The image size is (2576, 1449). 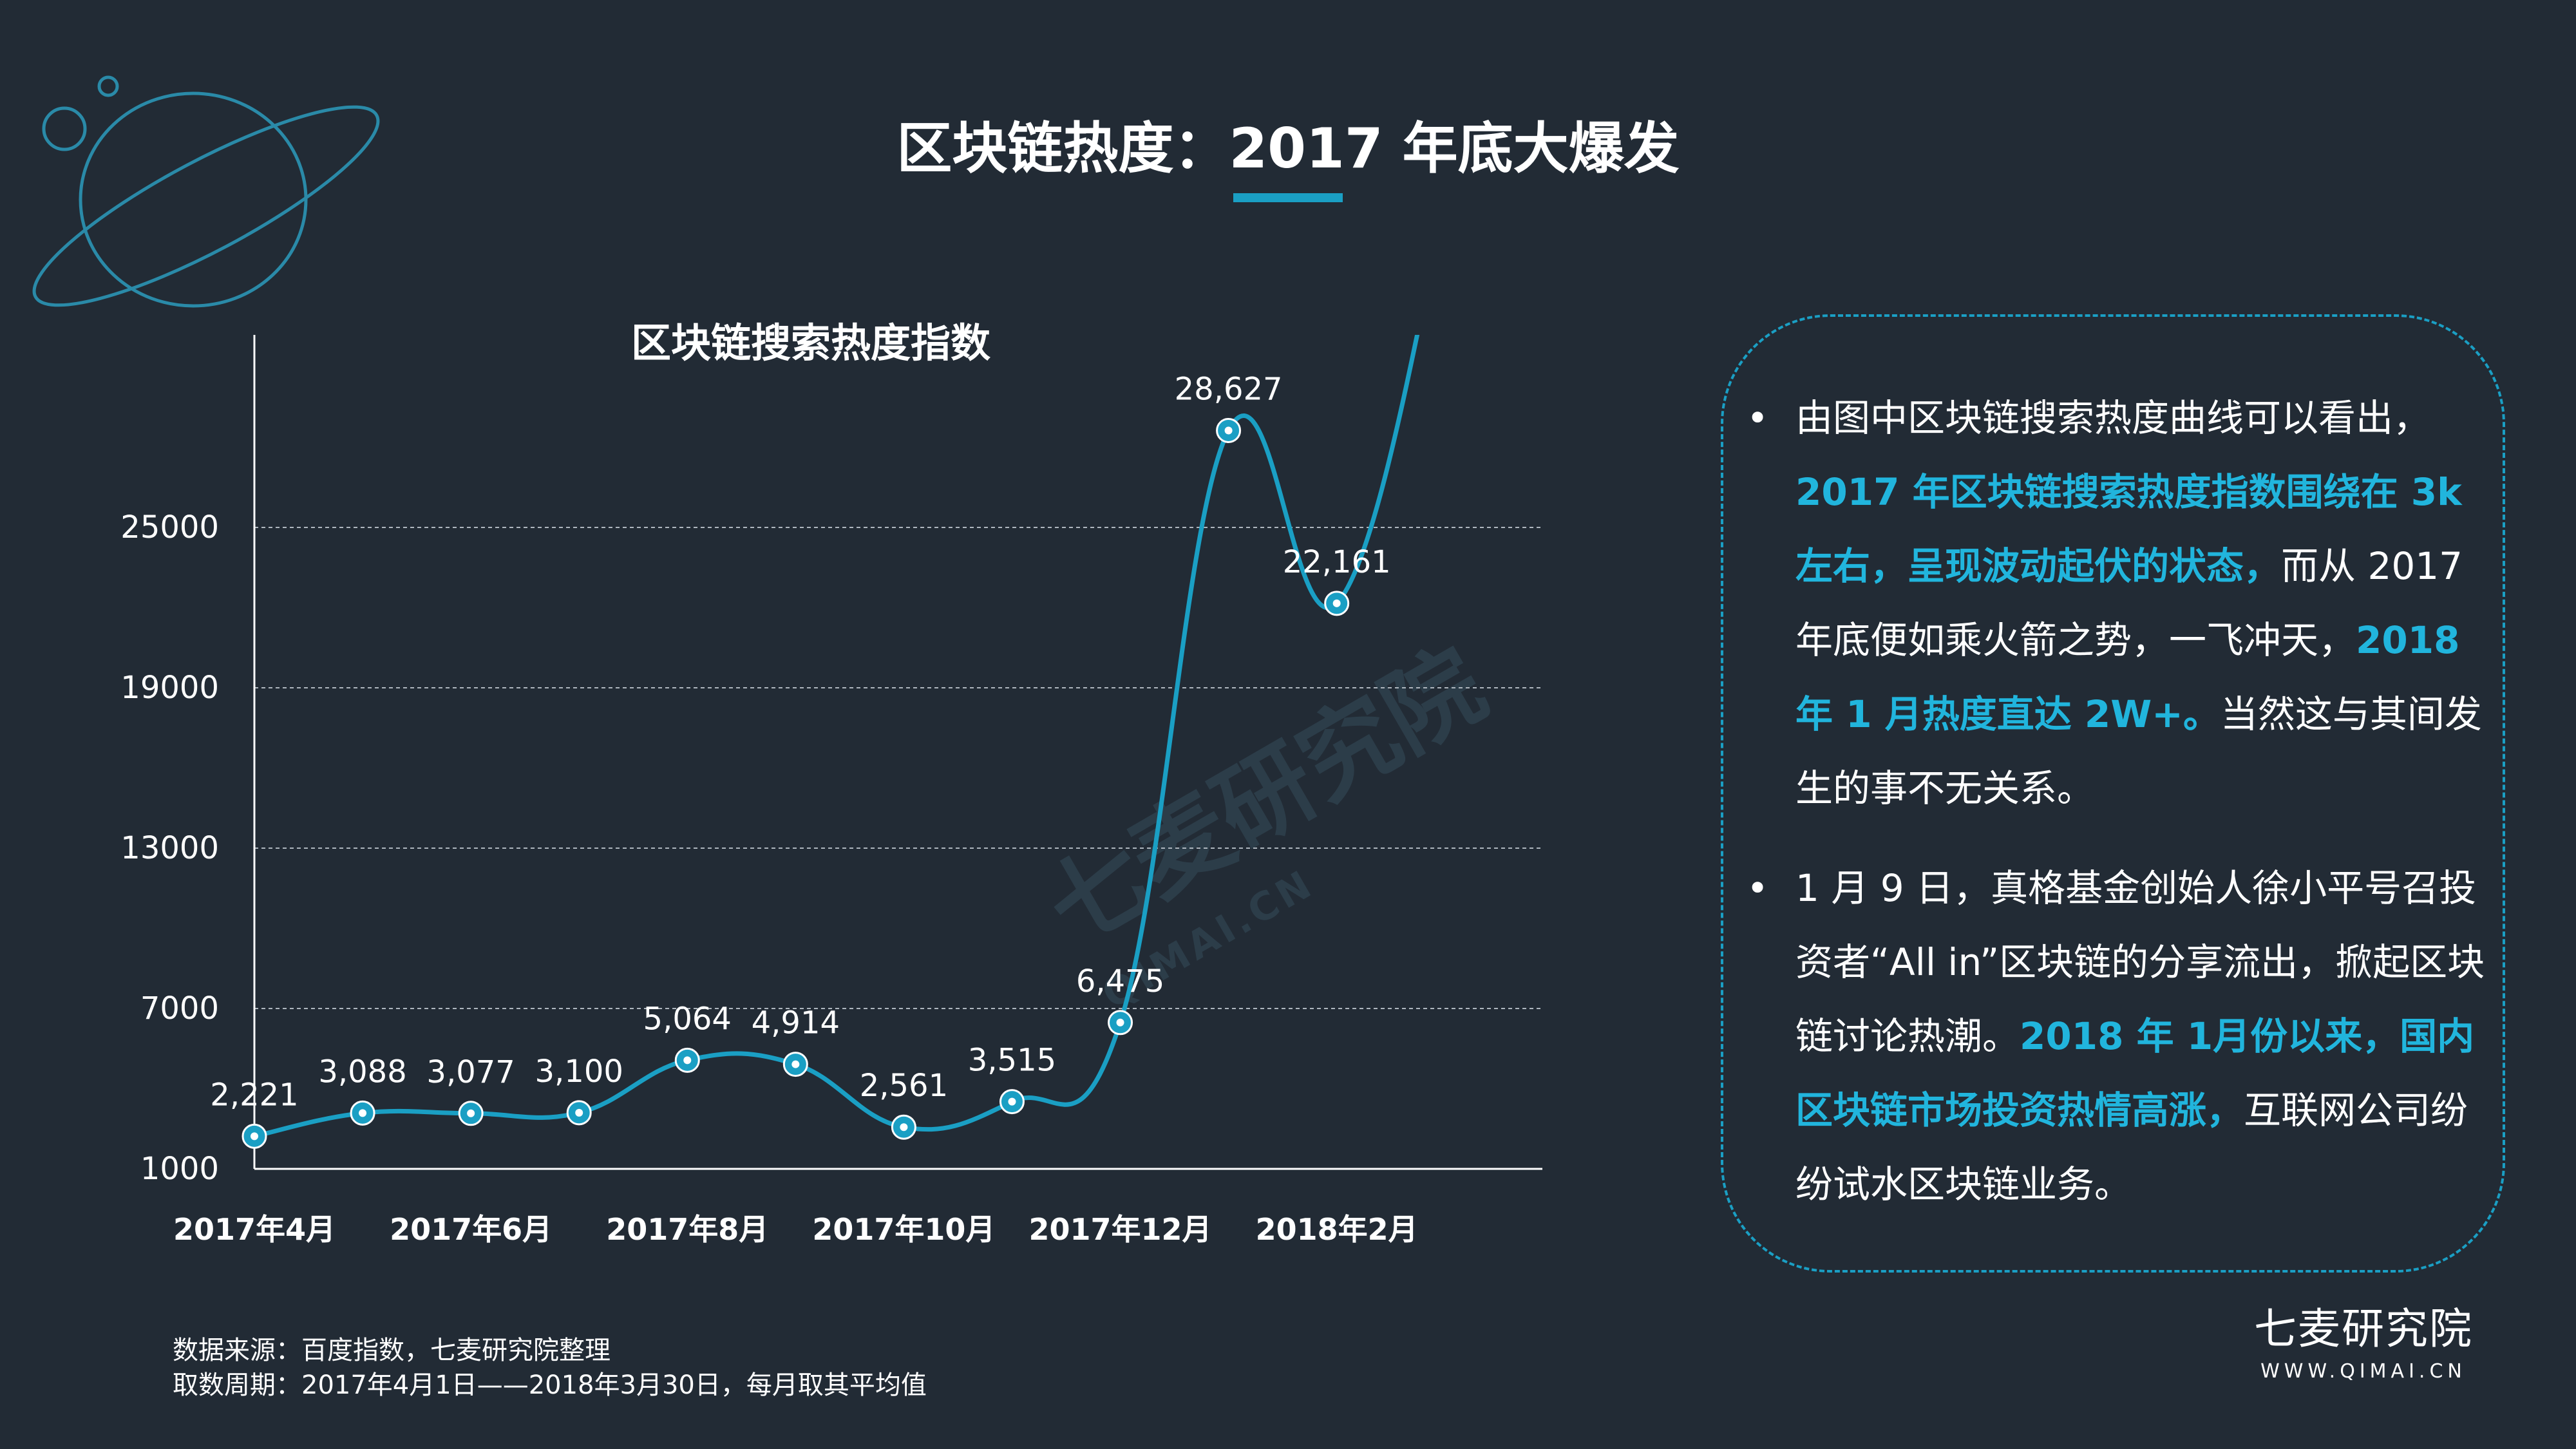 I want to click on data-label: 4,914, so click(x=796, y=1023).